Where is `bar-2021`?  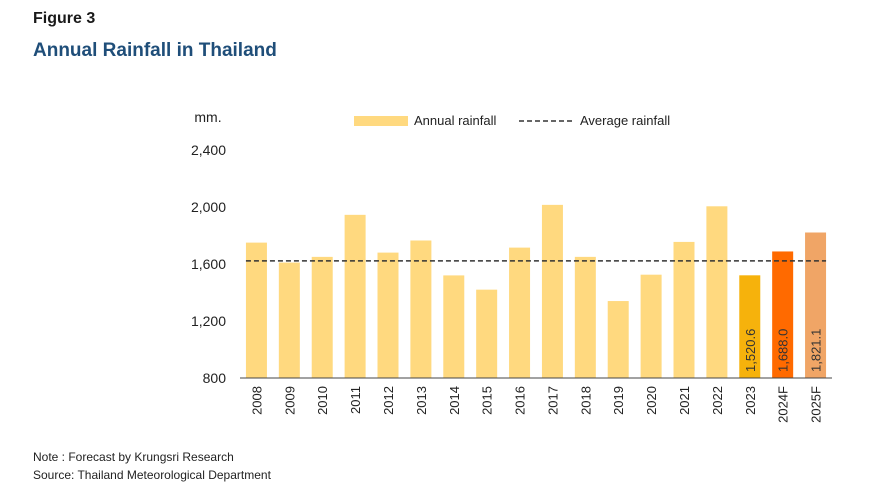
bar-2021 is located at coordinates (684, 309).